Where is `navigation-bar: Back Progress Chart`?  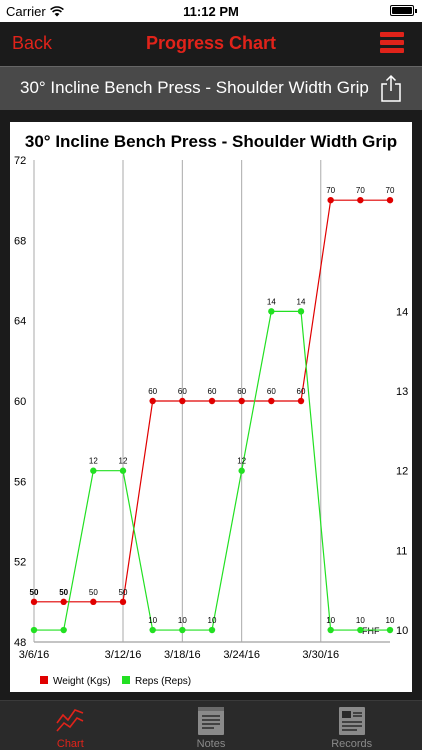
navigation-bar: Back Progress Chart is located at coordinates (211, 44).